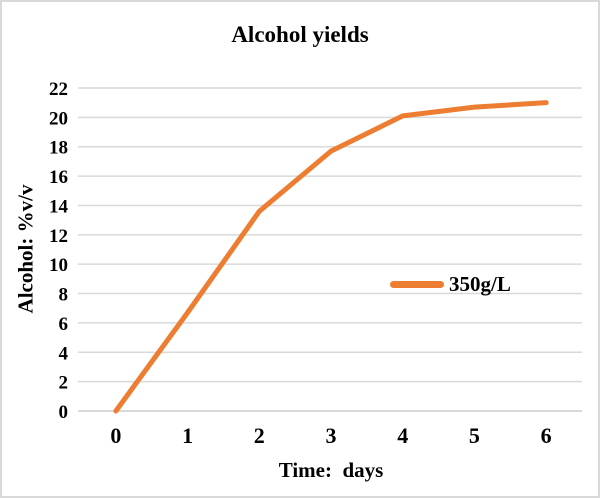 This screenshot has width=600, height=498. Describe the element at coordinates (480, 284) in the screenshot. I see `legend-label: 350g/L` at that location.